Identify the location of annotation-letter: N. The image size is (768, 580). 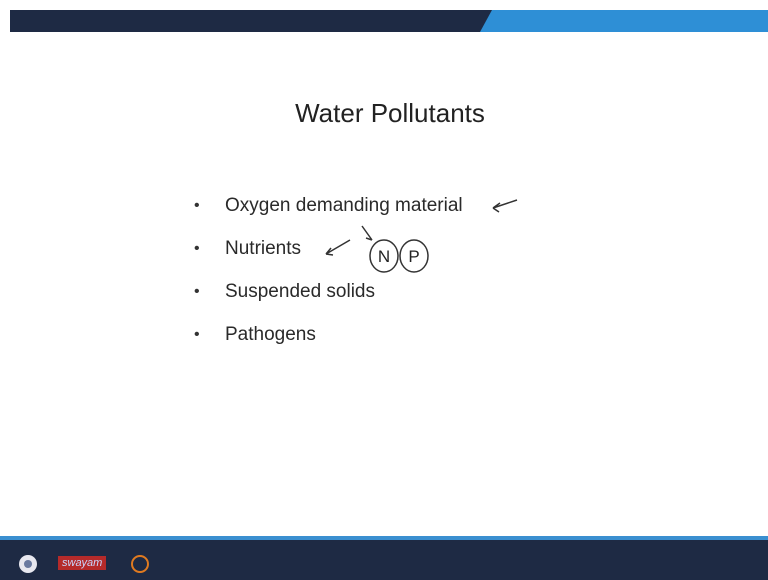
(384, 256).